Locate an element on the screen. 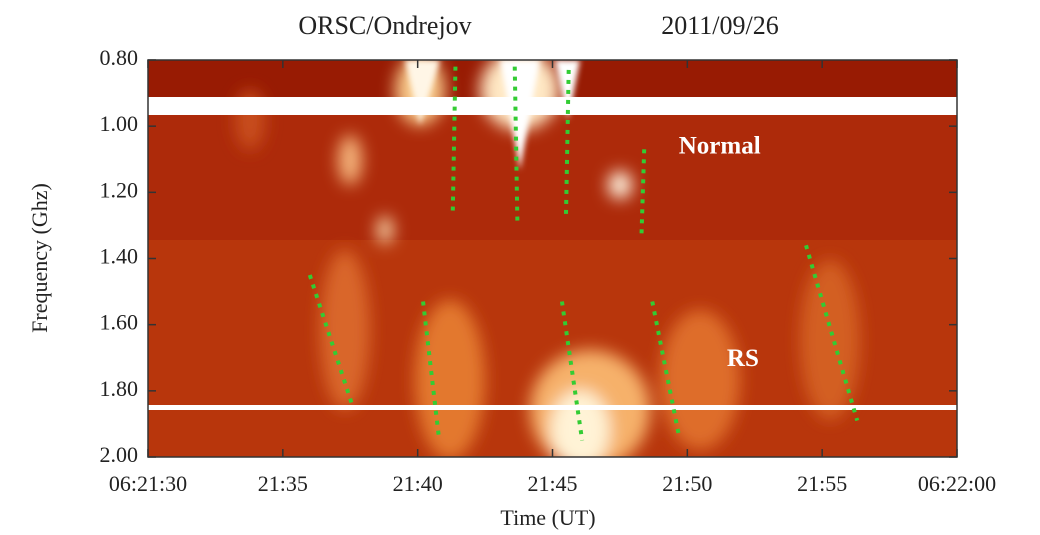  x-tick-label: 06:22:00 is located at coordinates (957, 483).